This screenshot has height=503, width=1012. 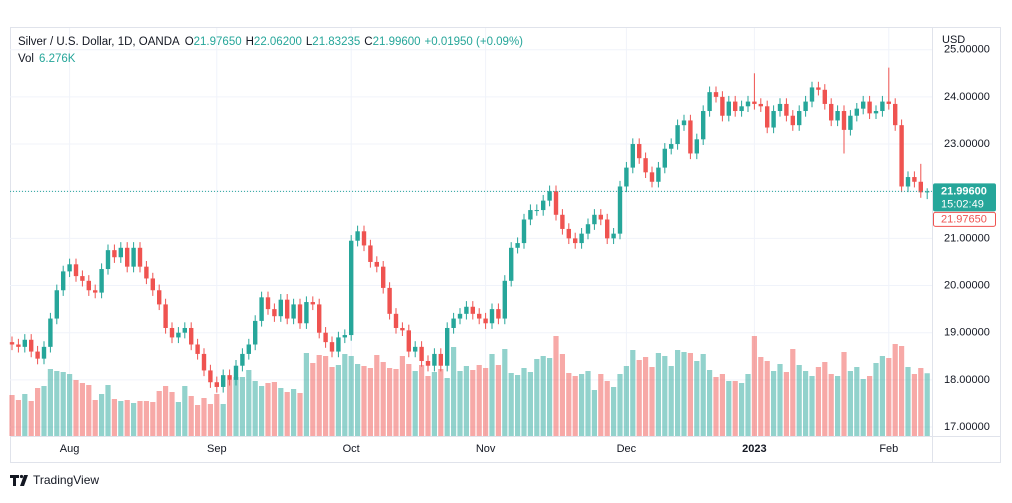 What do you see at coordinates (278, 42) in the screenshot?
I see `ohlc-value: 22.06200` at bounding box center [278, 42].